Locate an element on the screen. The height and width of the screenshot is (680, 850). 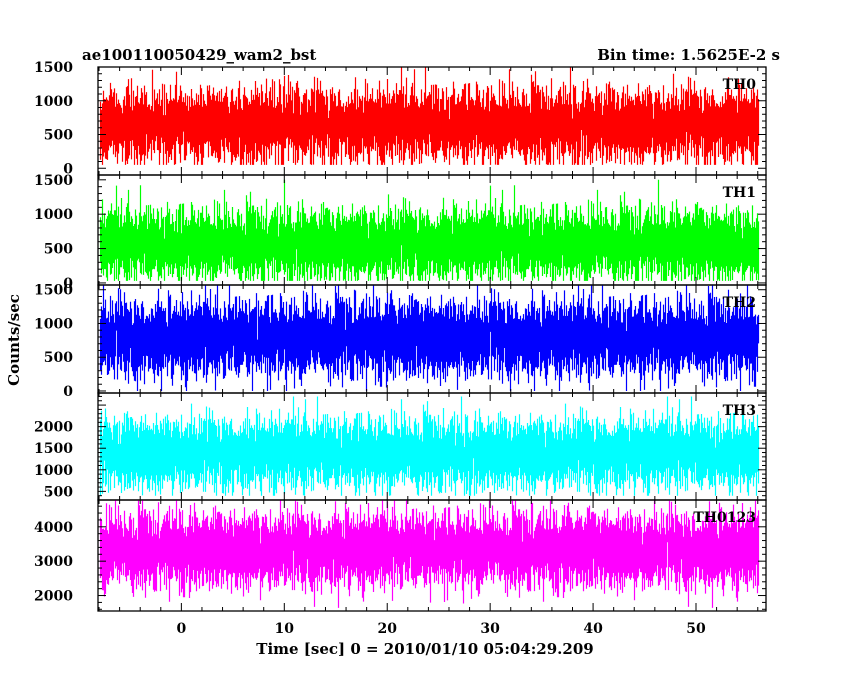
panel-label: TH0123 is located at coordinates (724, 518).